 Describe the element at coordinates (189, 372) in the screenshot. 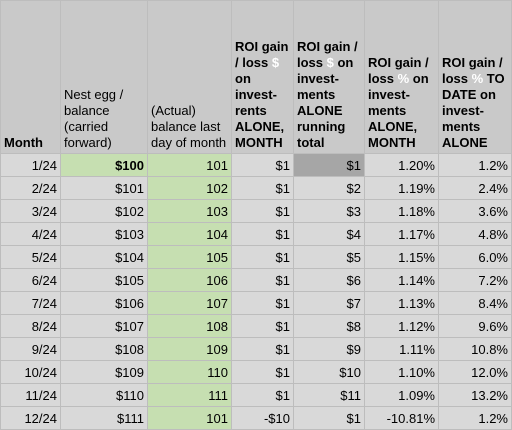

I see `actual-balance-cell: 110` at that location.